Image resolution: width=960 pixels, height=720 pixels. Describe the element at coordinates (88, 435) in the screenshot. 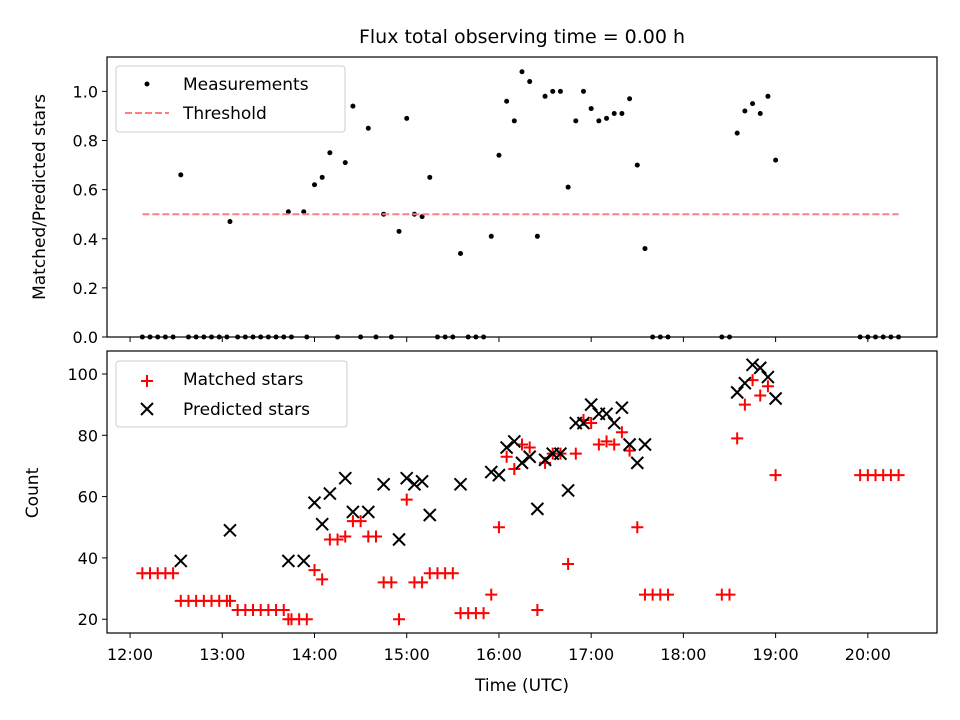

I see `bottom-ytick-label: 80` at that location.